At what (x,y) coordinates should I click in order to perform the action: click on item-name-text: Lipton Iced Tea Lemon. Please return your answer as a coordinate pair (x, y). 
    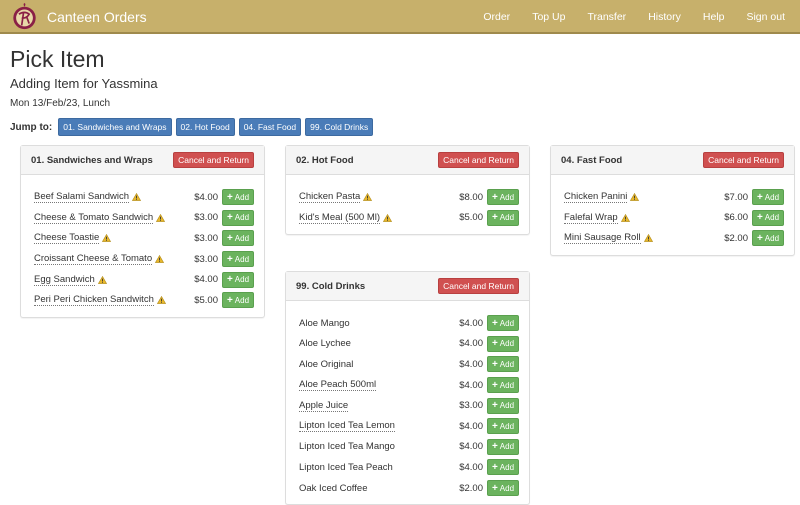
    Looking at the image, I should click on (347, 426).